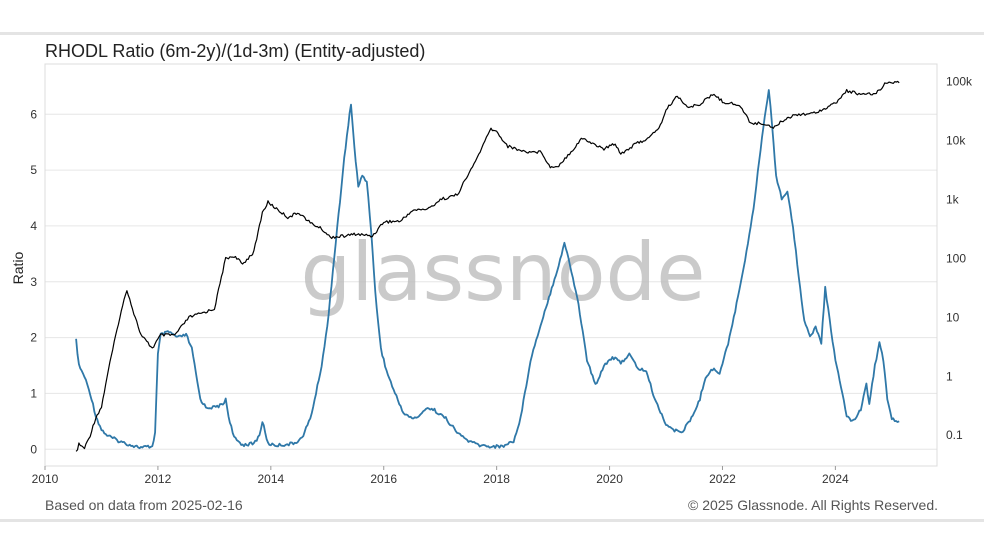  Describe the element at coordinates (33, 226) in the screenshot. I see `y-tick-label: 4` at that location.